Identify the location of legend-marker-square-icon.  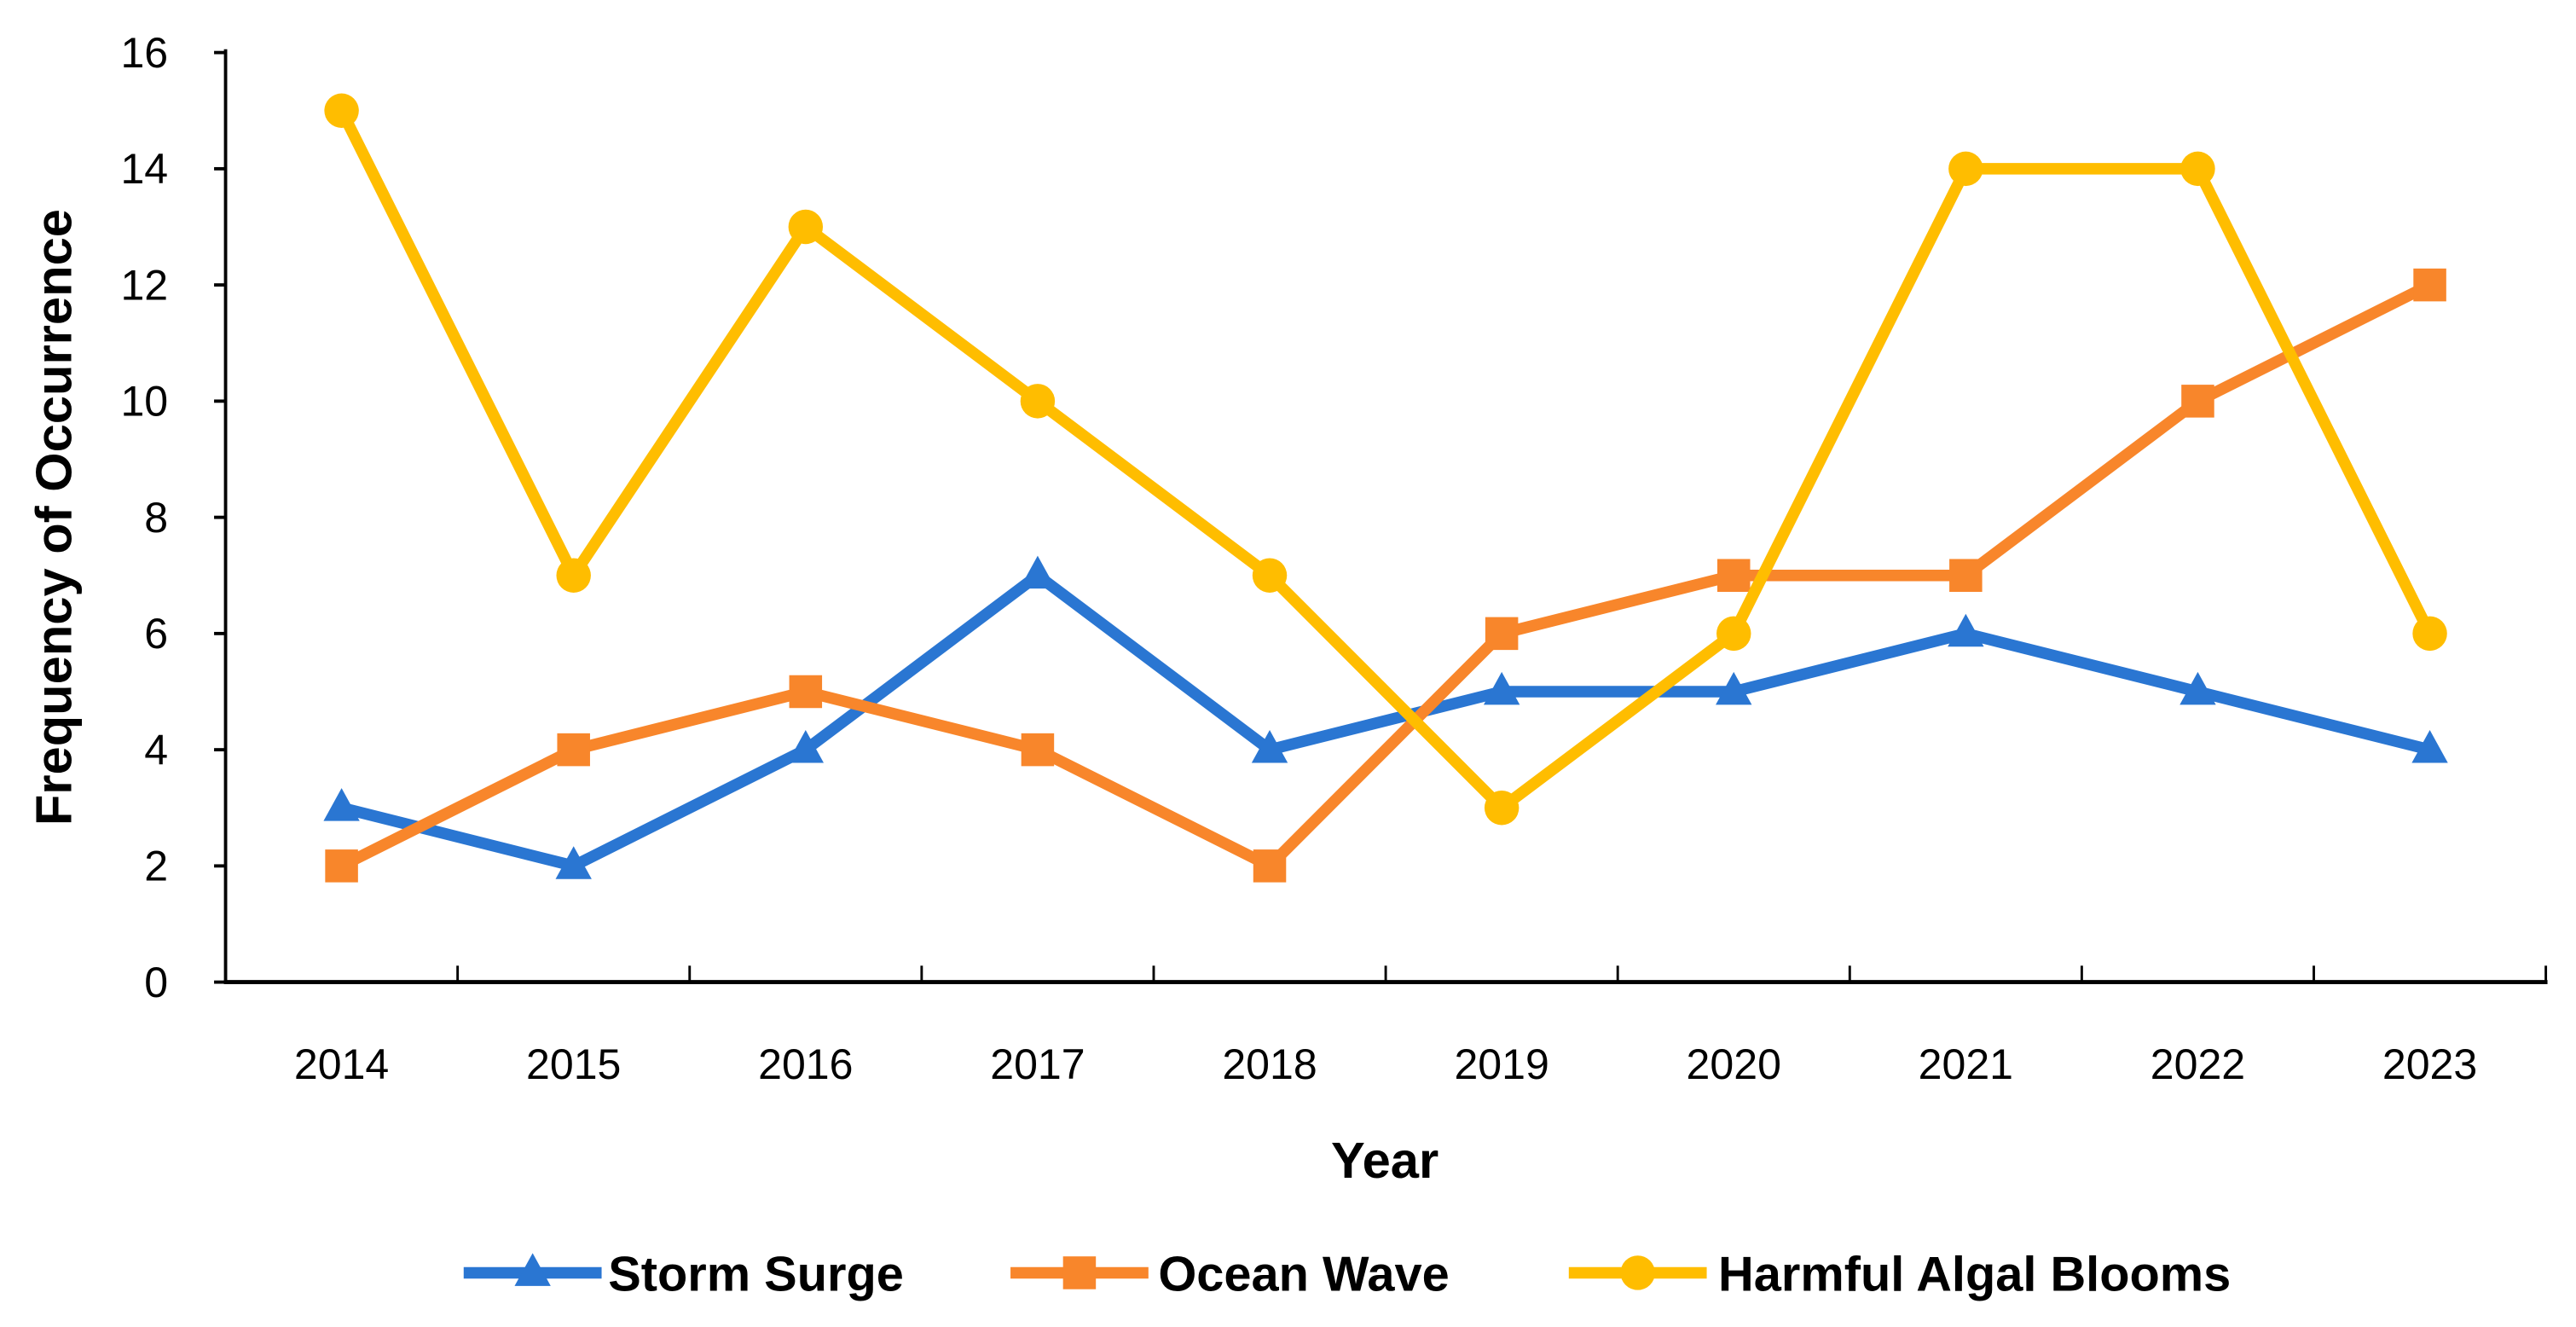
(1079, 1272).